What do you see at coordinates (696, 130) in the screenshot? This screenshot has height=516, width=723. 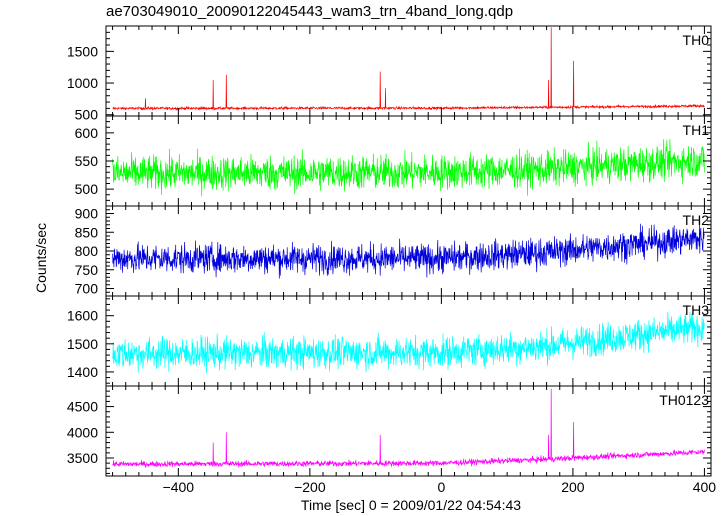 I see `panel-label: TH1` at bounding box center [696, 130].